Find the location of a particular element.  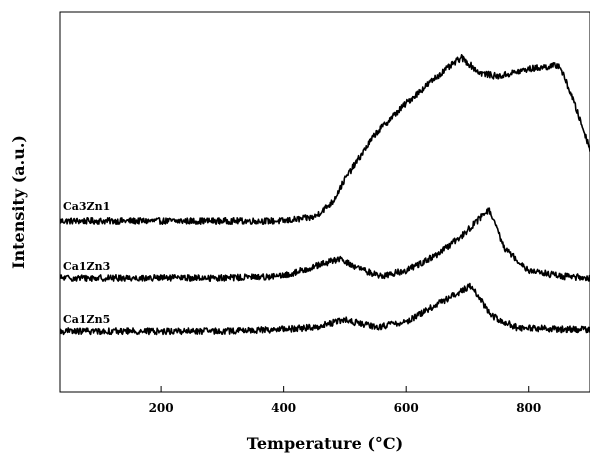

series-line-ca1zn5 is located at coordinates (325, 309).